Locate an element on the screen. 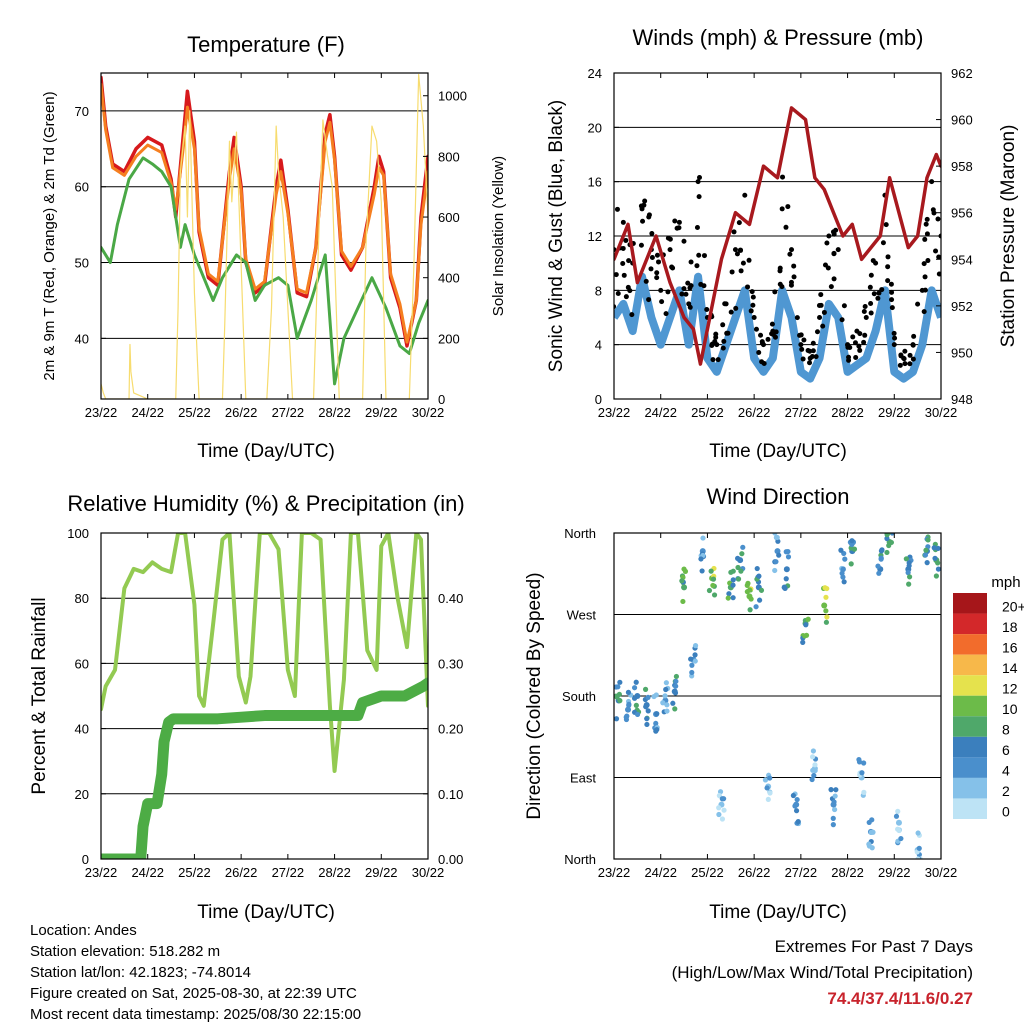 This screenshot has height=1025, width=1024. x-tick-label: 28/22 is located at coordinates (334, 412).